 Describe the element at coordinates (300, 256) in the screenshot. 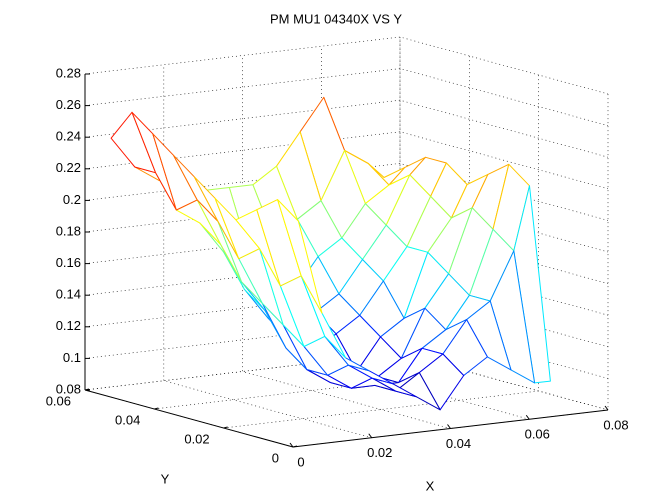

I see `mesh-cell` at that location.